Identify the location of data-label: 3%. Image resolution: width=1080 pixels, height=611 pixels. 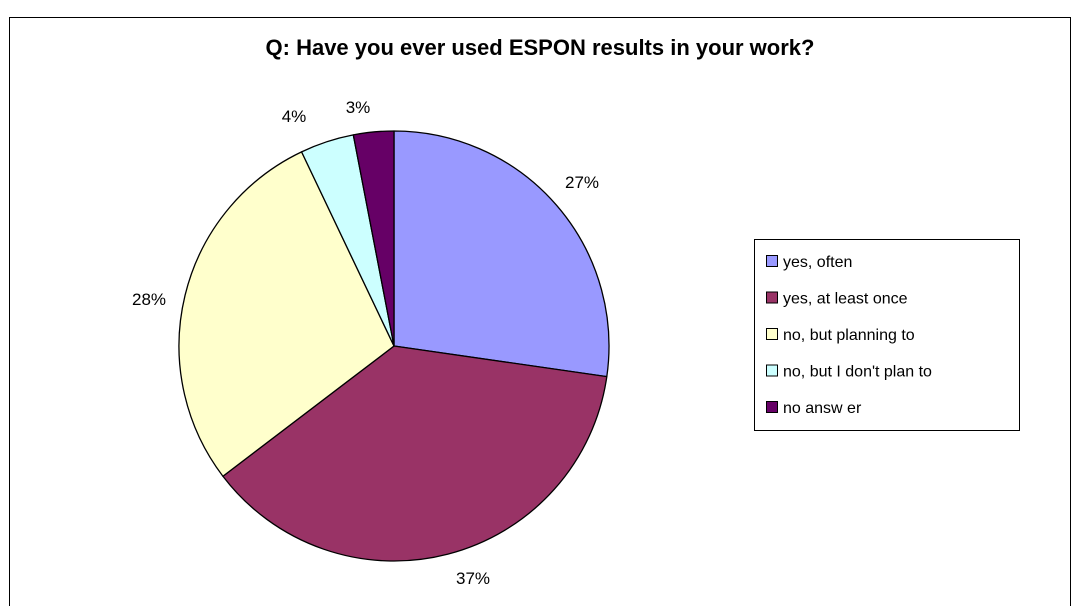
(358, 107).